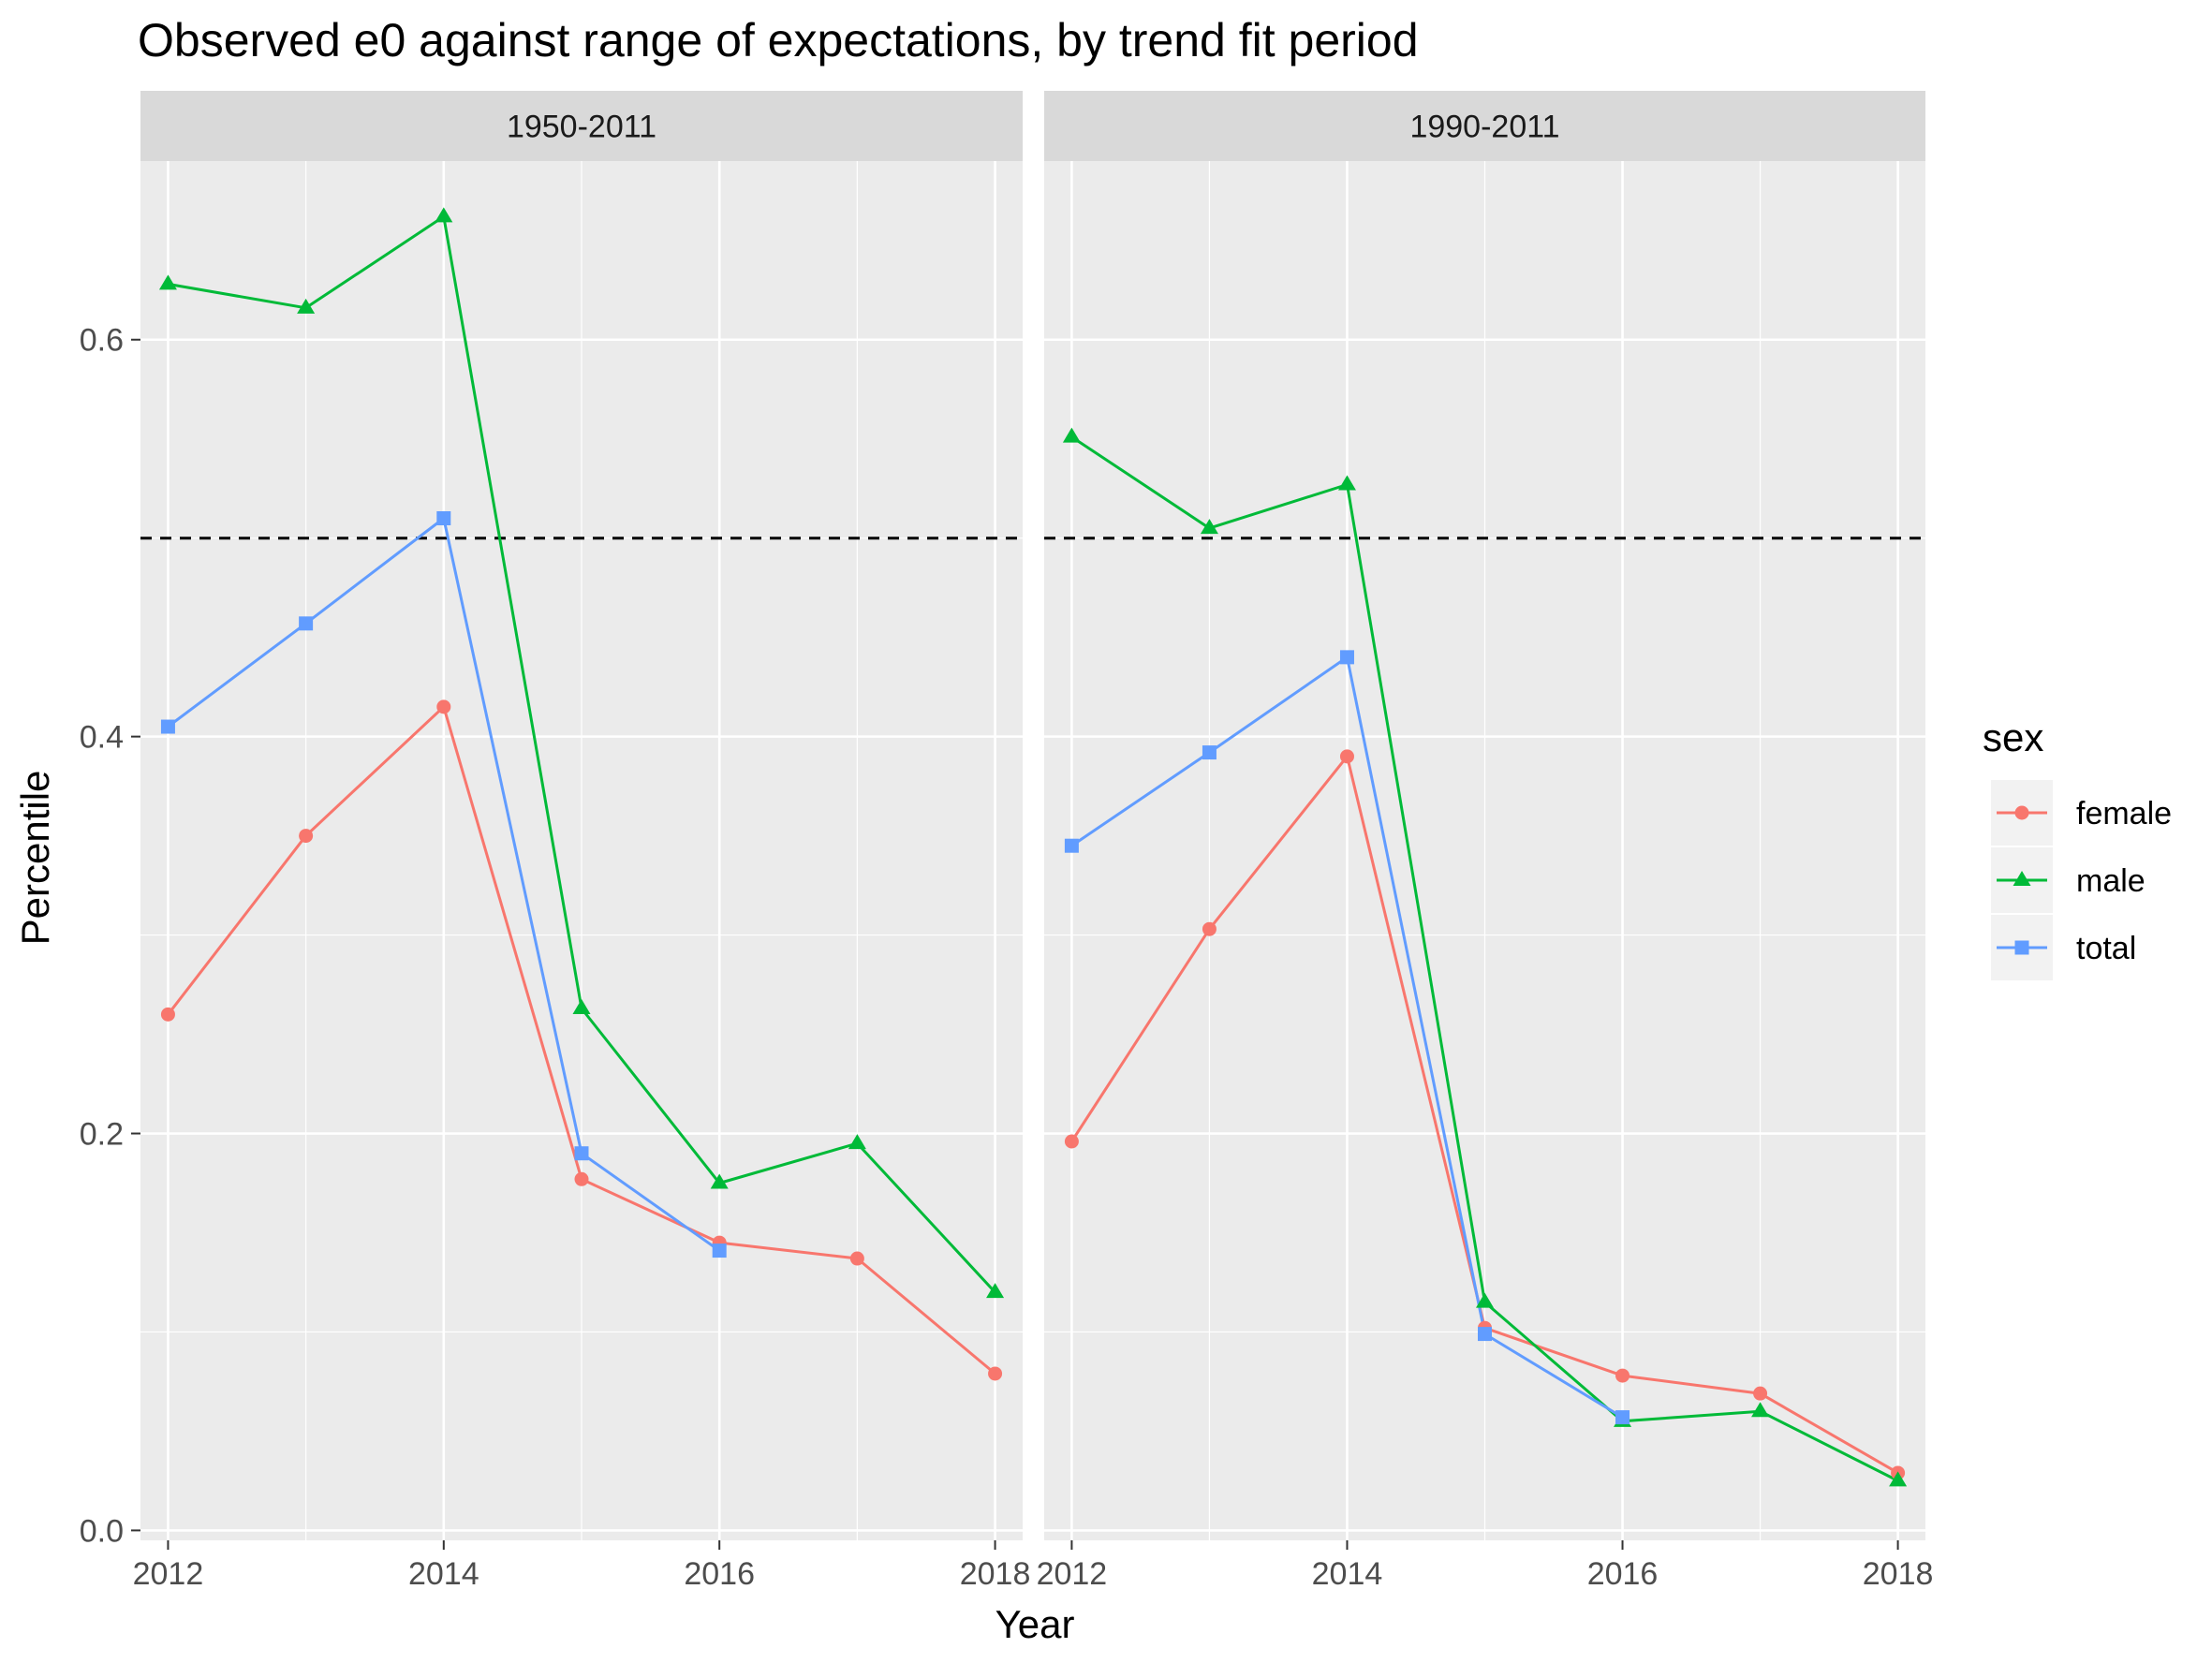 This screenshot has width=2212, height=1663. Describe the element at coordinates (35, 858) in the screenshot. I see `y-axis-title: Percentile` at that location.